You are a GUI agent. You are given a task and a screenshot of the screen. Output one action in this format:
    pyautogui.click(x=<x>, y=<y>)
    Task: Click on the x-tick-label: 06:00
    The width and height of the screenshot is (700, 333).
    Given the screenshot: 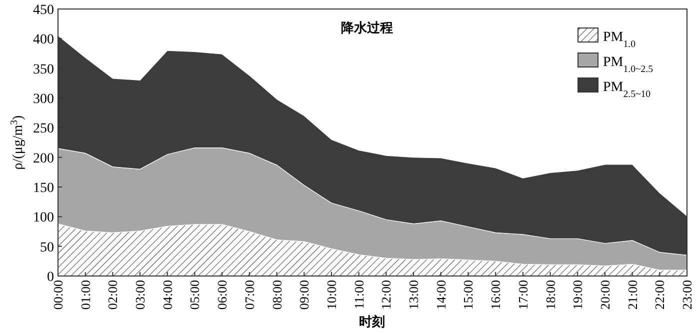 What is the action you would take?
    pyautogui.click(x=222, y=295)
    